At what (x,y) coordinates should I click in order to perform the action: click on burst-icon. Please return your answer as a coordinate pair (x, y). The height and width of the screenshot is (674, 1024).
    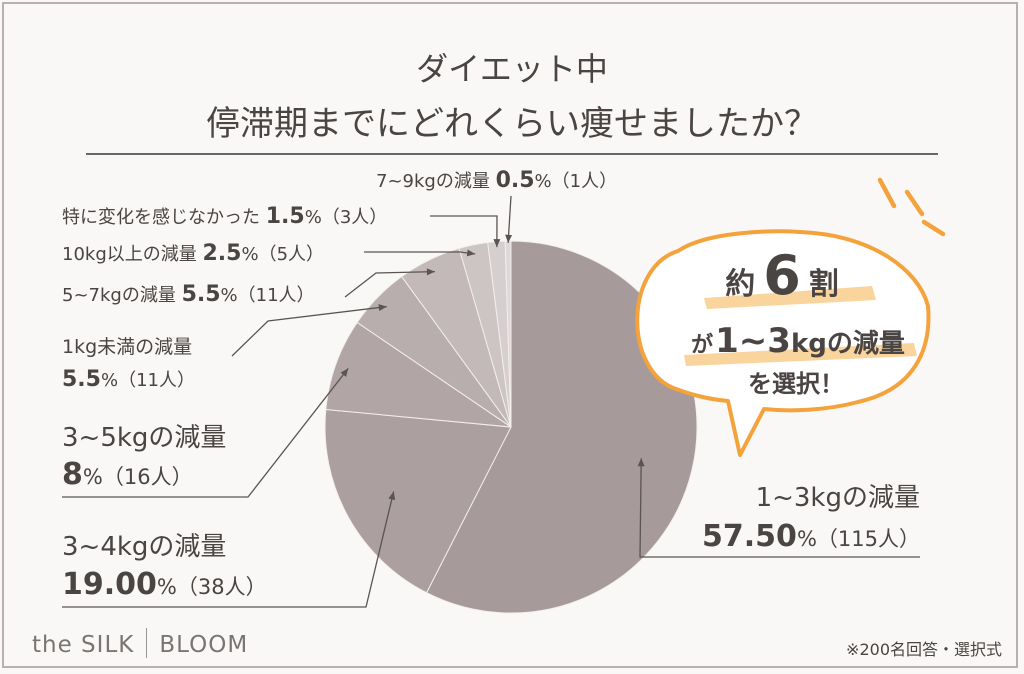
    Looking at the image, I should click on (911, 207).